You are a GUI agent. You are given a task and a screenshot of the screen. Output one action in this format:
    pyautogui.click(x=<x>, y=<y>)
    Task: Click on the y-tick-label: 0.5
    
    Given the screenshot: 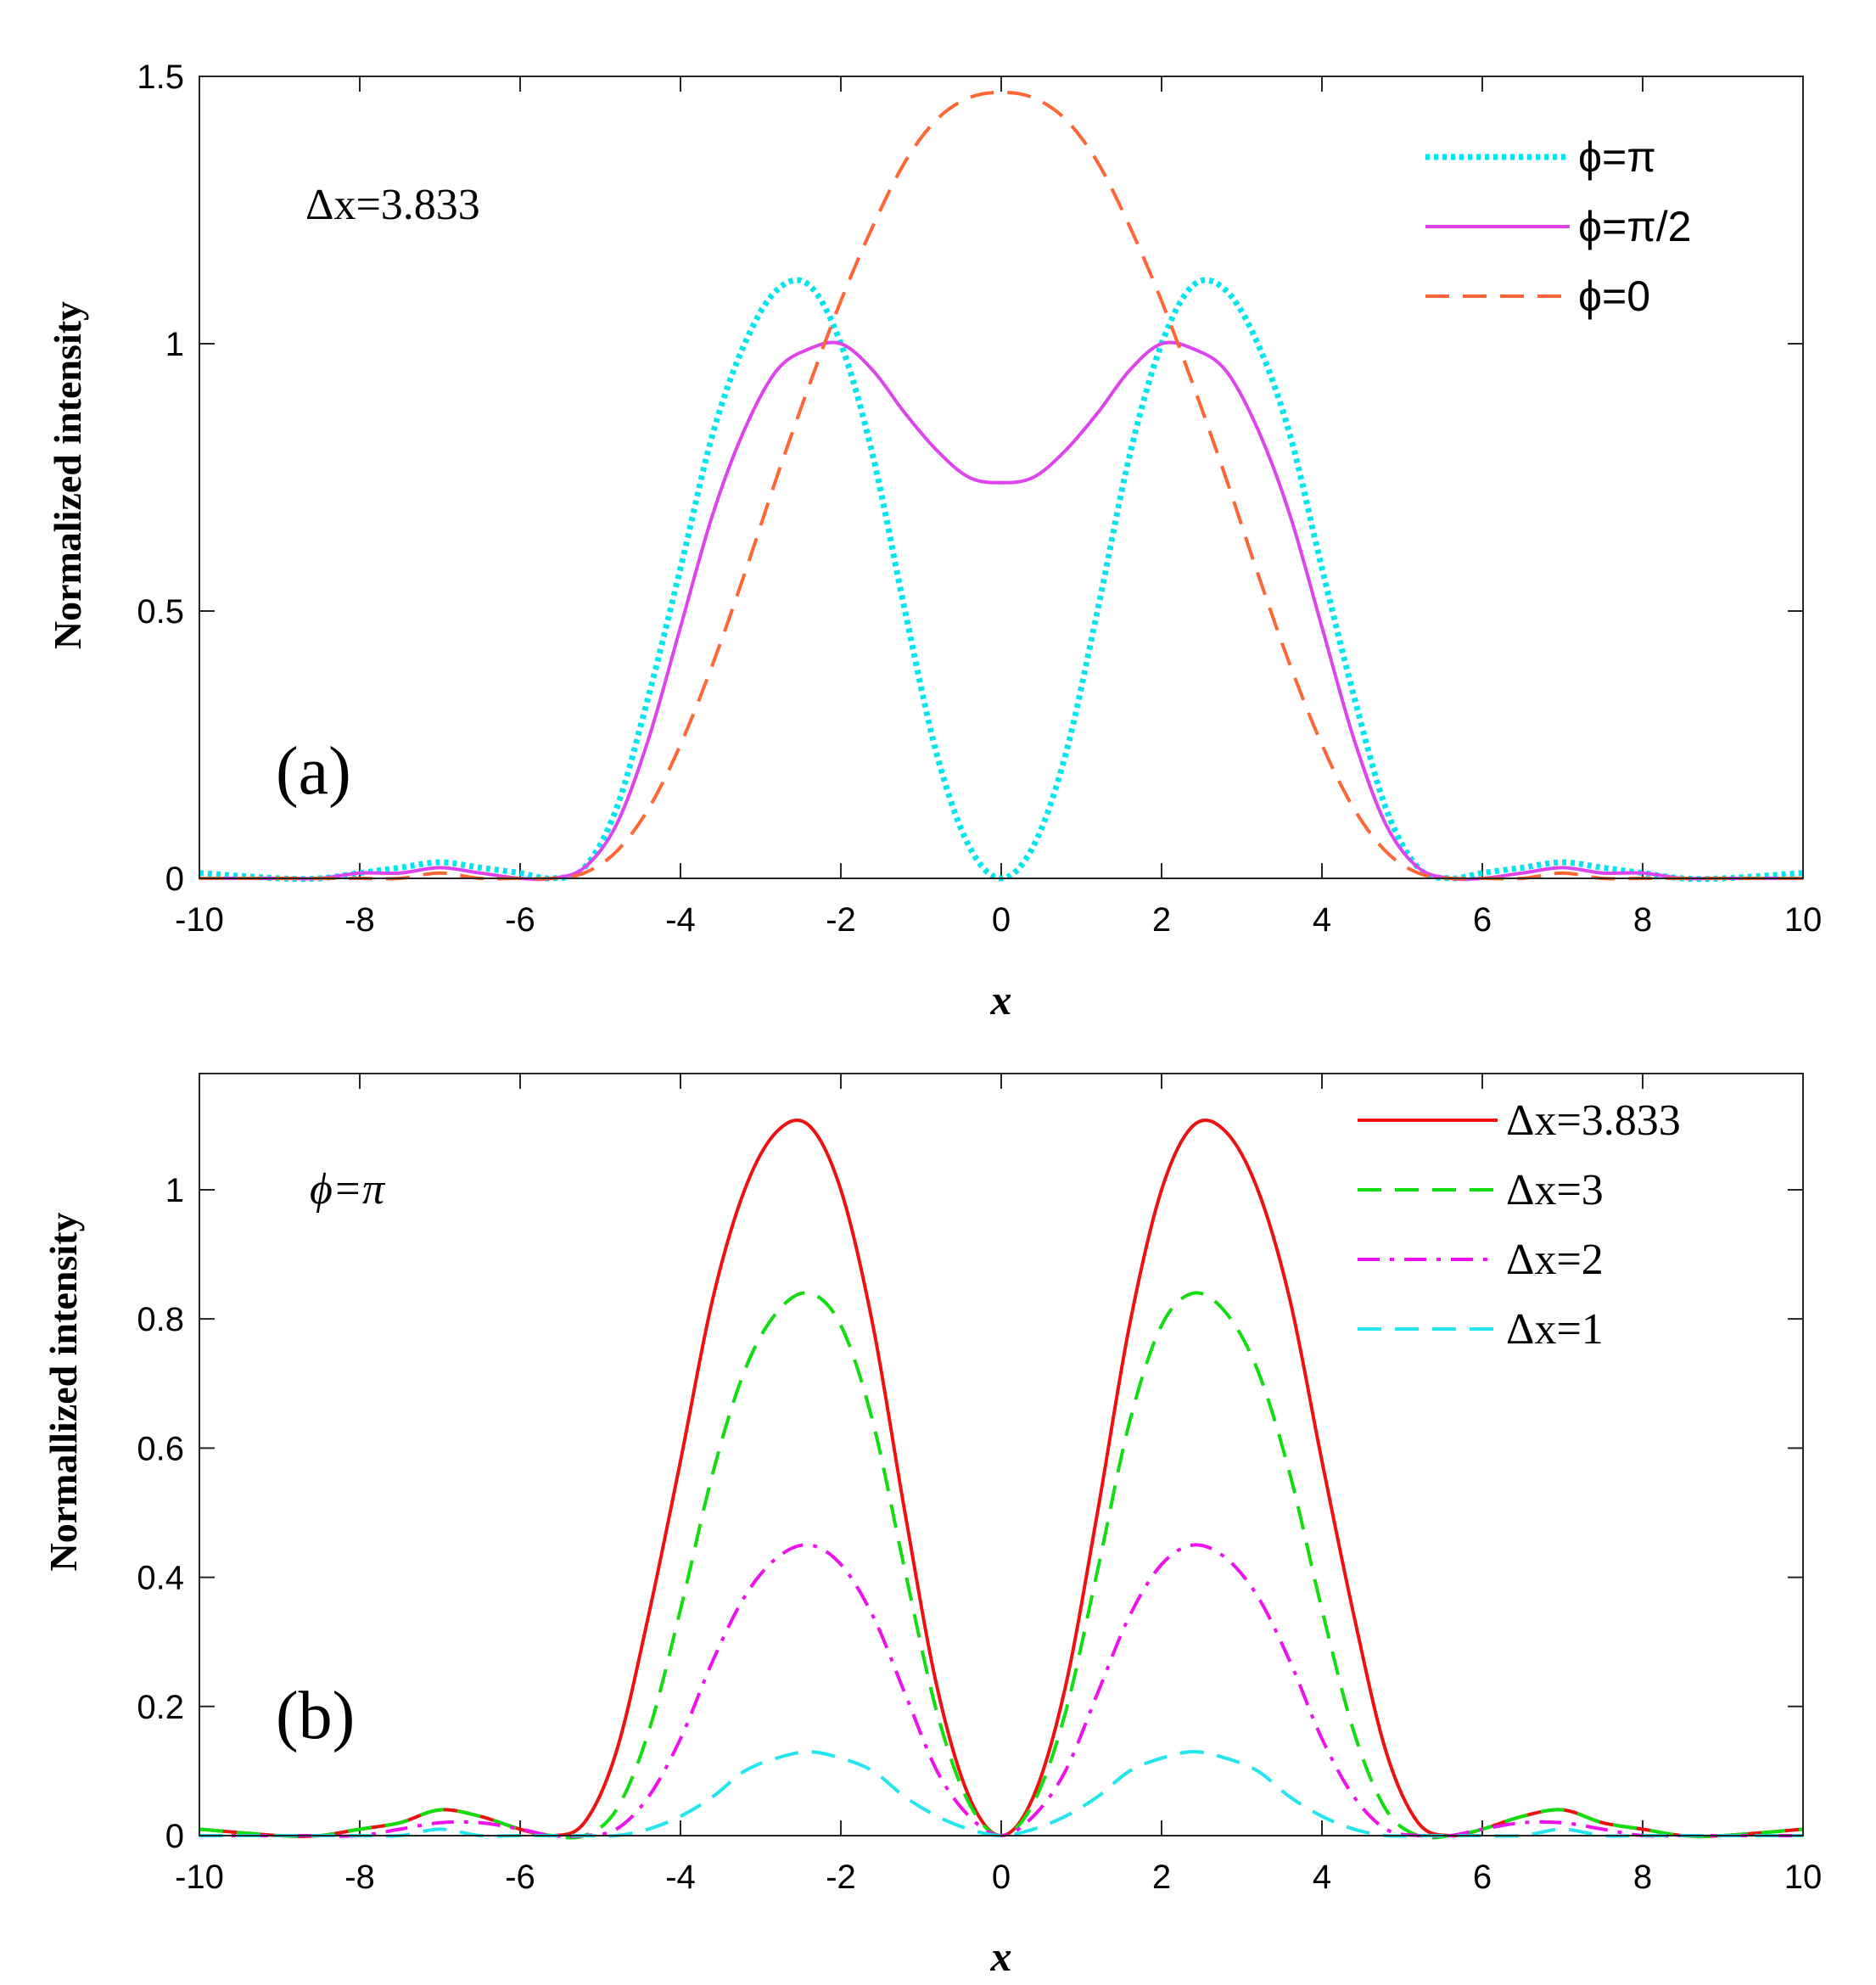 What is the action you would take?
    pyautogui.click(x=160, y=612)
    